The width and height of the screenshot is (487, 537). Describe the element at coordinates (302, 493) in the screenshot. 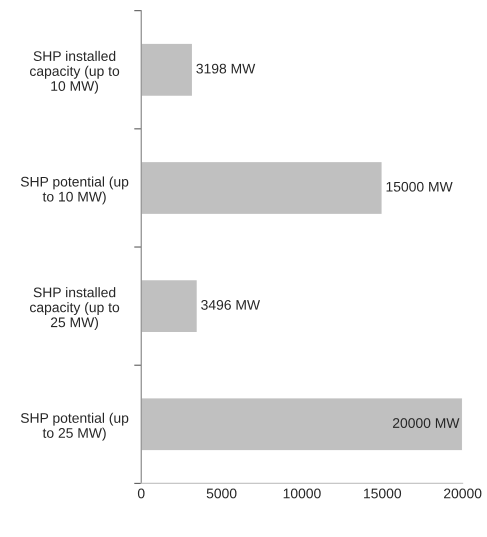

I see `x-tick-label: 10000` at that location.